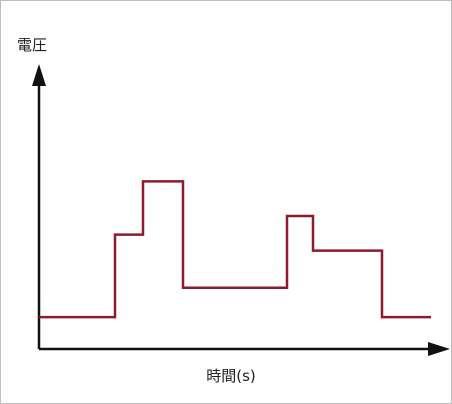 Image resolution: width=452 pixels, height=404 pixels. What do you see at coordinates (32, 45) in the screenshot?
I see `y-axis-label: 電圧` at bounding box center [32, 45].